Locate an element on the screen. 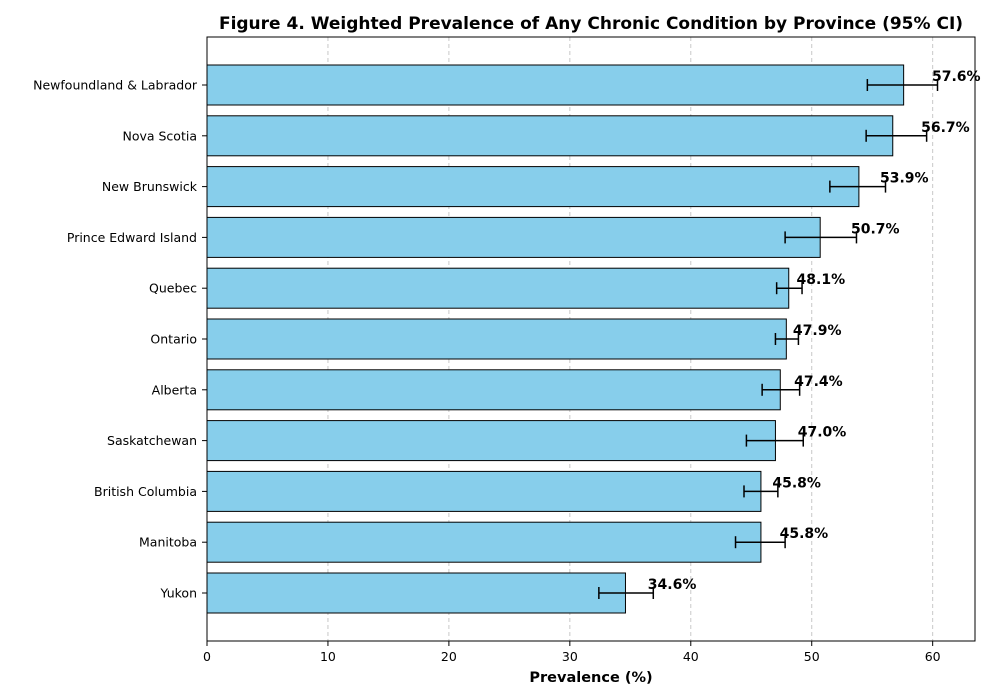 Image resolution: width=1000 pixels, height=700 pixels. data-label-ontario: 47.9% is located at coordinates (817, 331).